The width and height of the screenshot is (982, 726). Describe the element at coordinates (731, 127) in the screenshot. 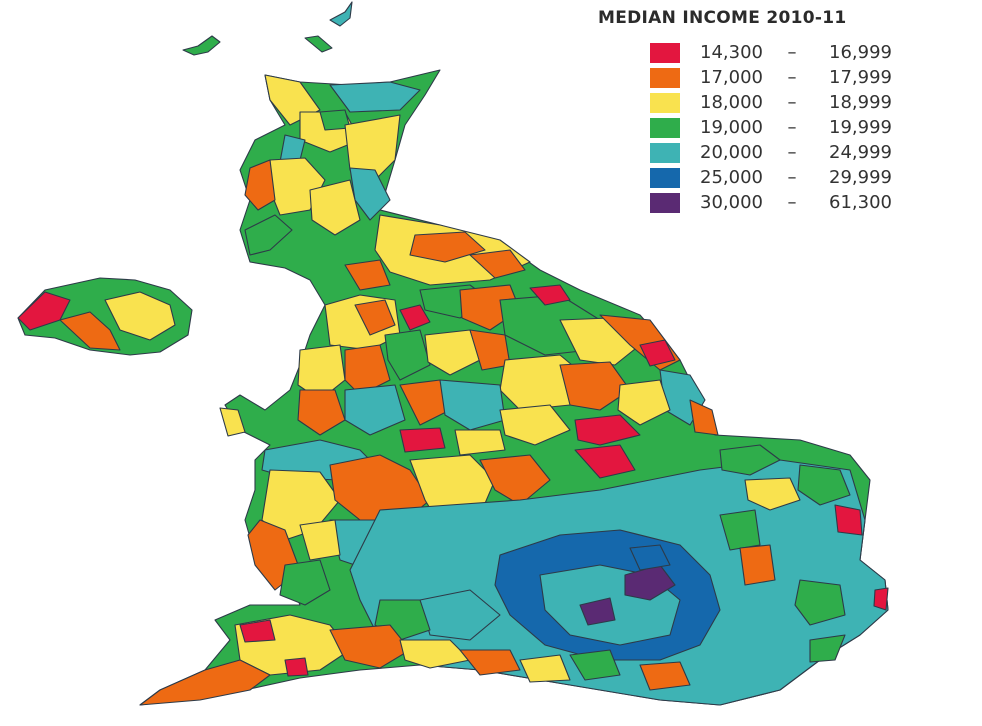

I see `legend-low: 19,000` at that location.